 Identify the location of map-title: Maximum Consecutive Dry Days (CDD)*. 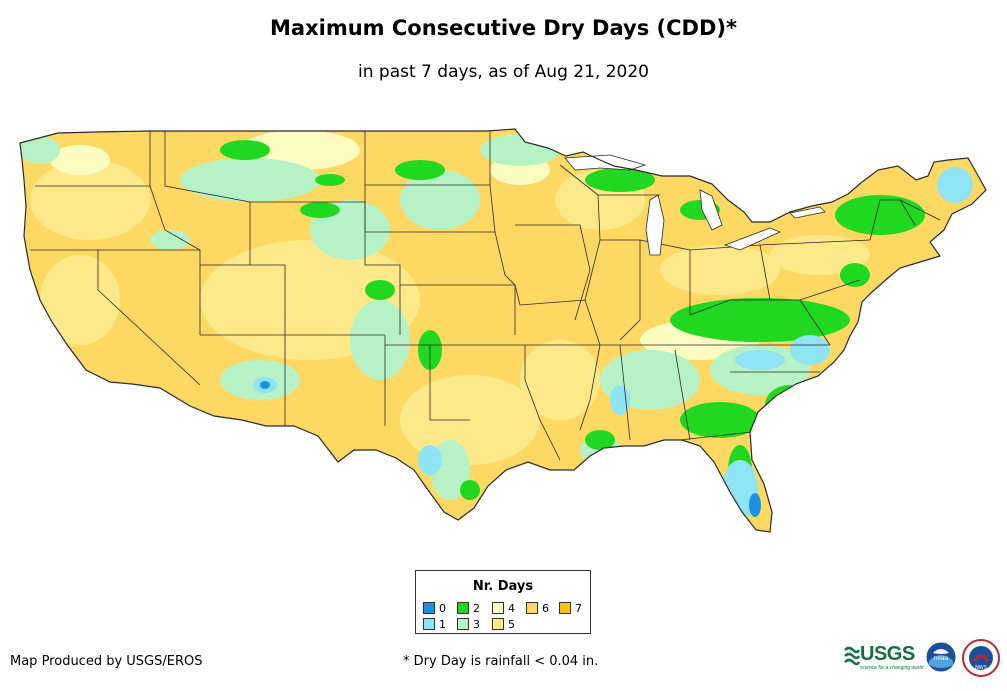
(503, 28).